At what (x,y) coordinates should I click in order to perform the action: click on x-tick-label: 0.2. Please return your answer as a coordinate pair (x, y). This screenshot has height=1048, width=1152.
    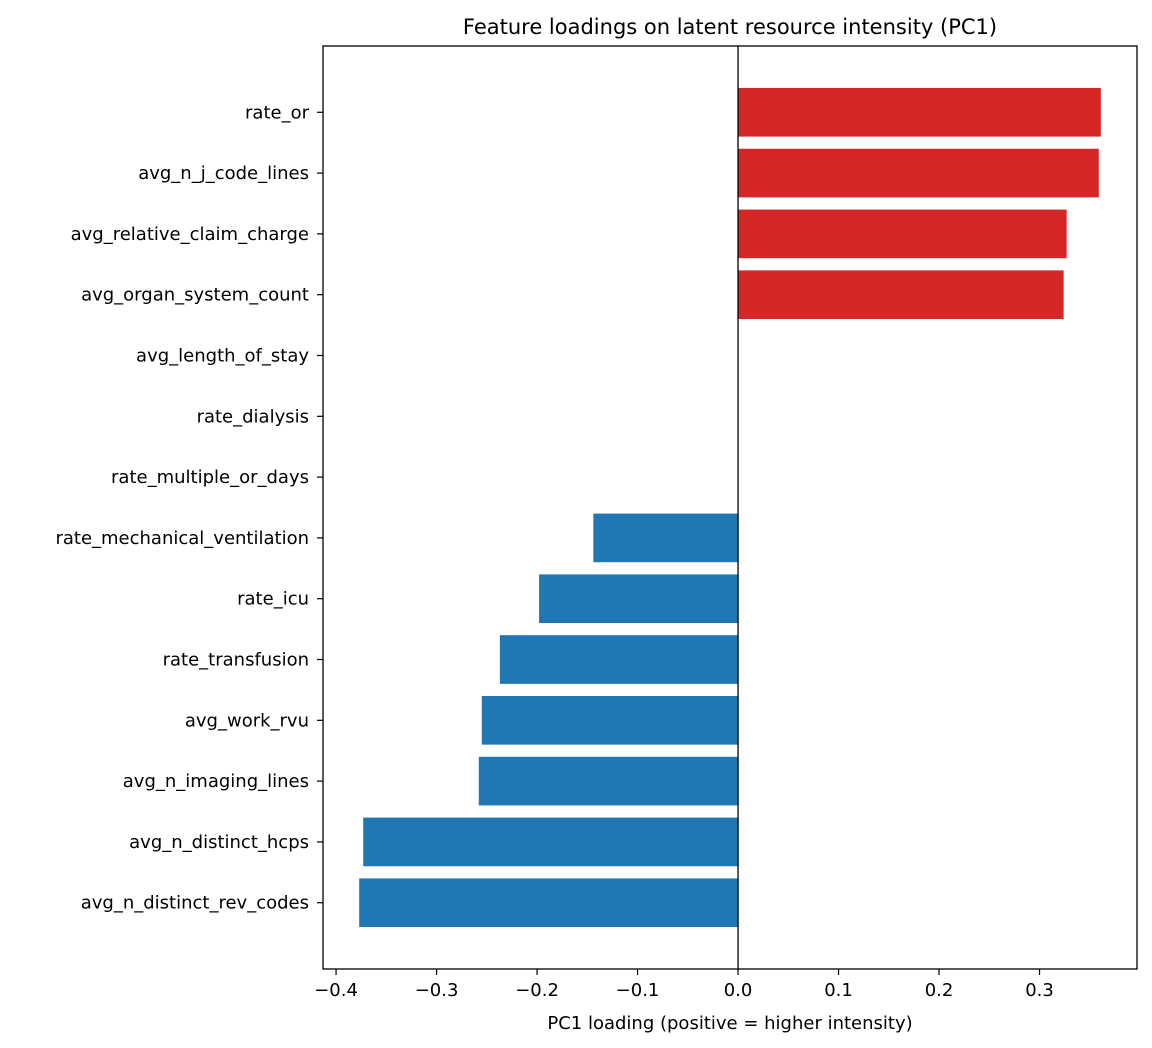
    Looking at the image, I should click on (939, 990).